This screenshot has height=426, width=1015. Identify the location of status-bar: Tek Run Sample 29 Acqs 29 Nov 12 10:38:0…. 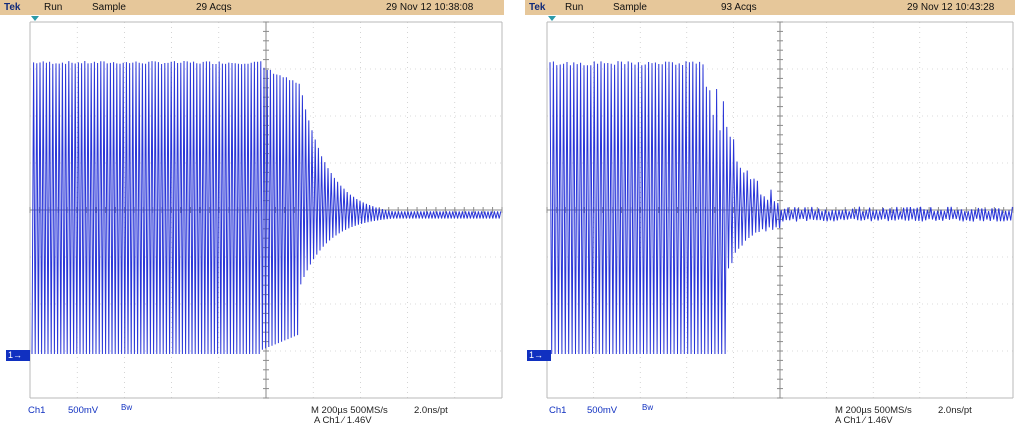
(252, 7).